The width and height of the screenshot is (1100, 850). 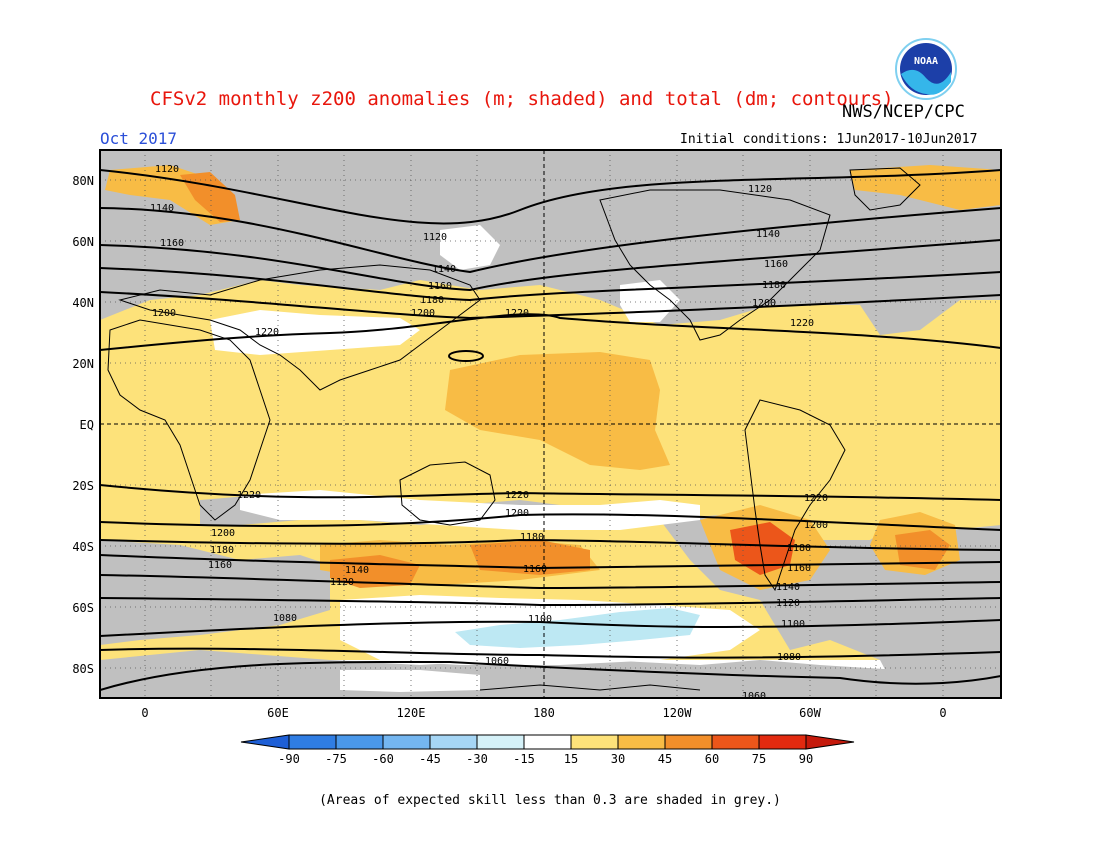 I want to click on colorbar-arrow-right, so click(x=830, y=742).